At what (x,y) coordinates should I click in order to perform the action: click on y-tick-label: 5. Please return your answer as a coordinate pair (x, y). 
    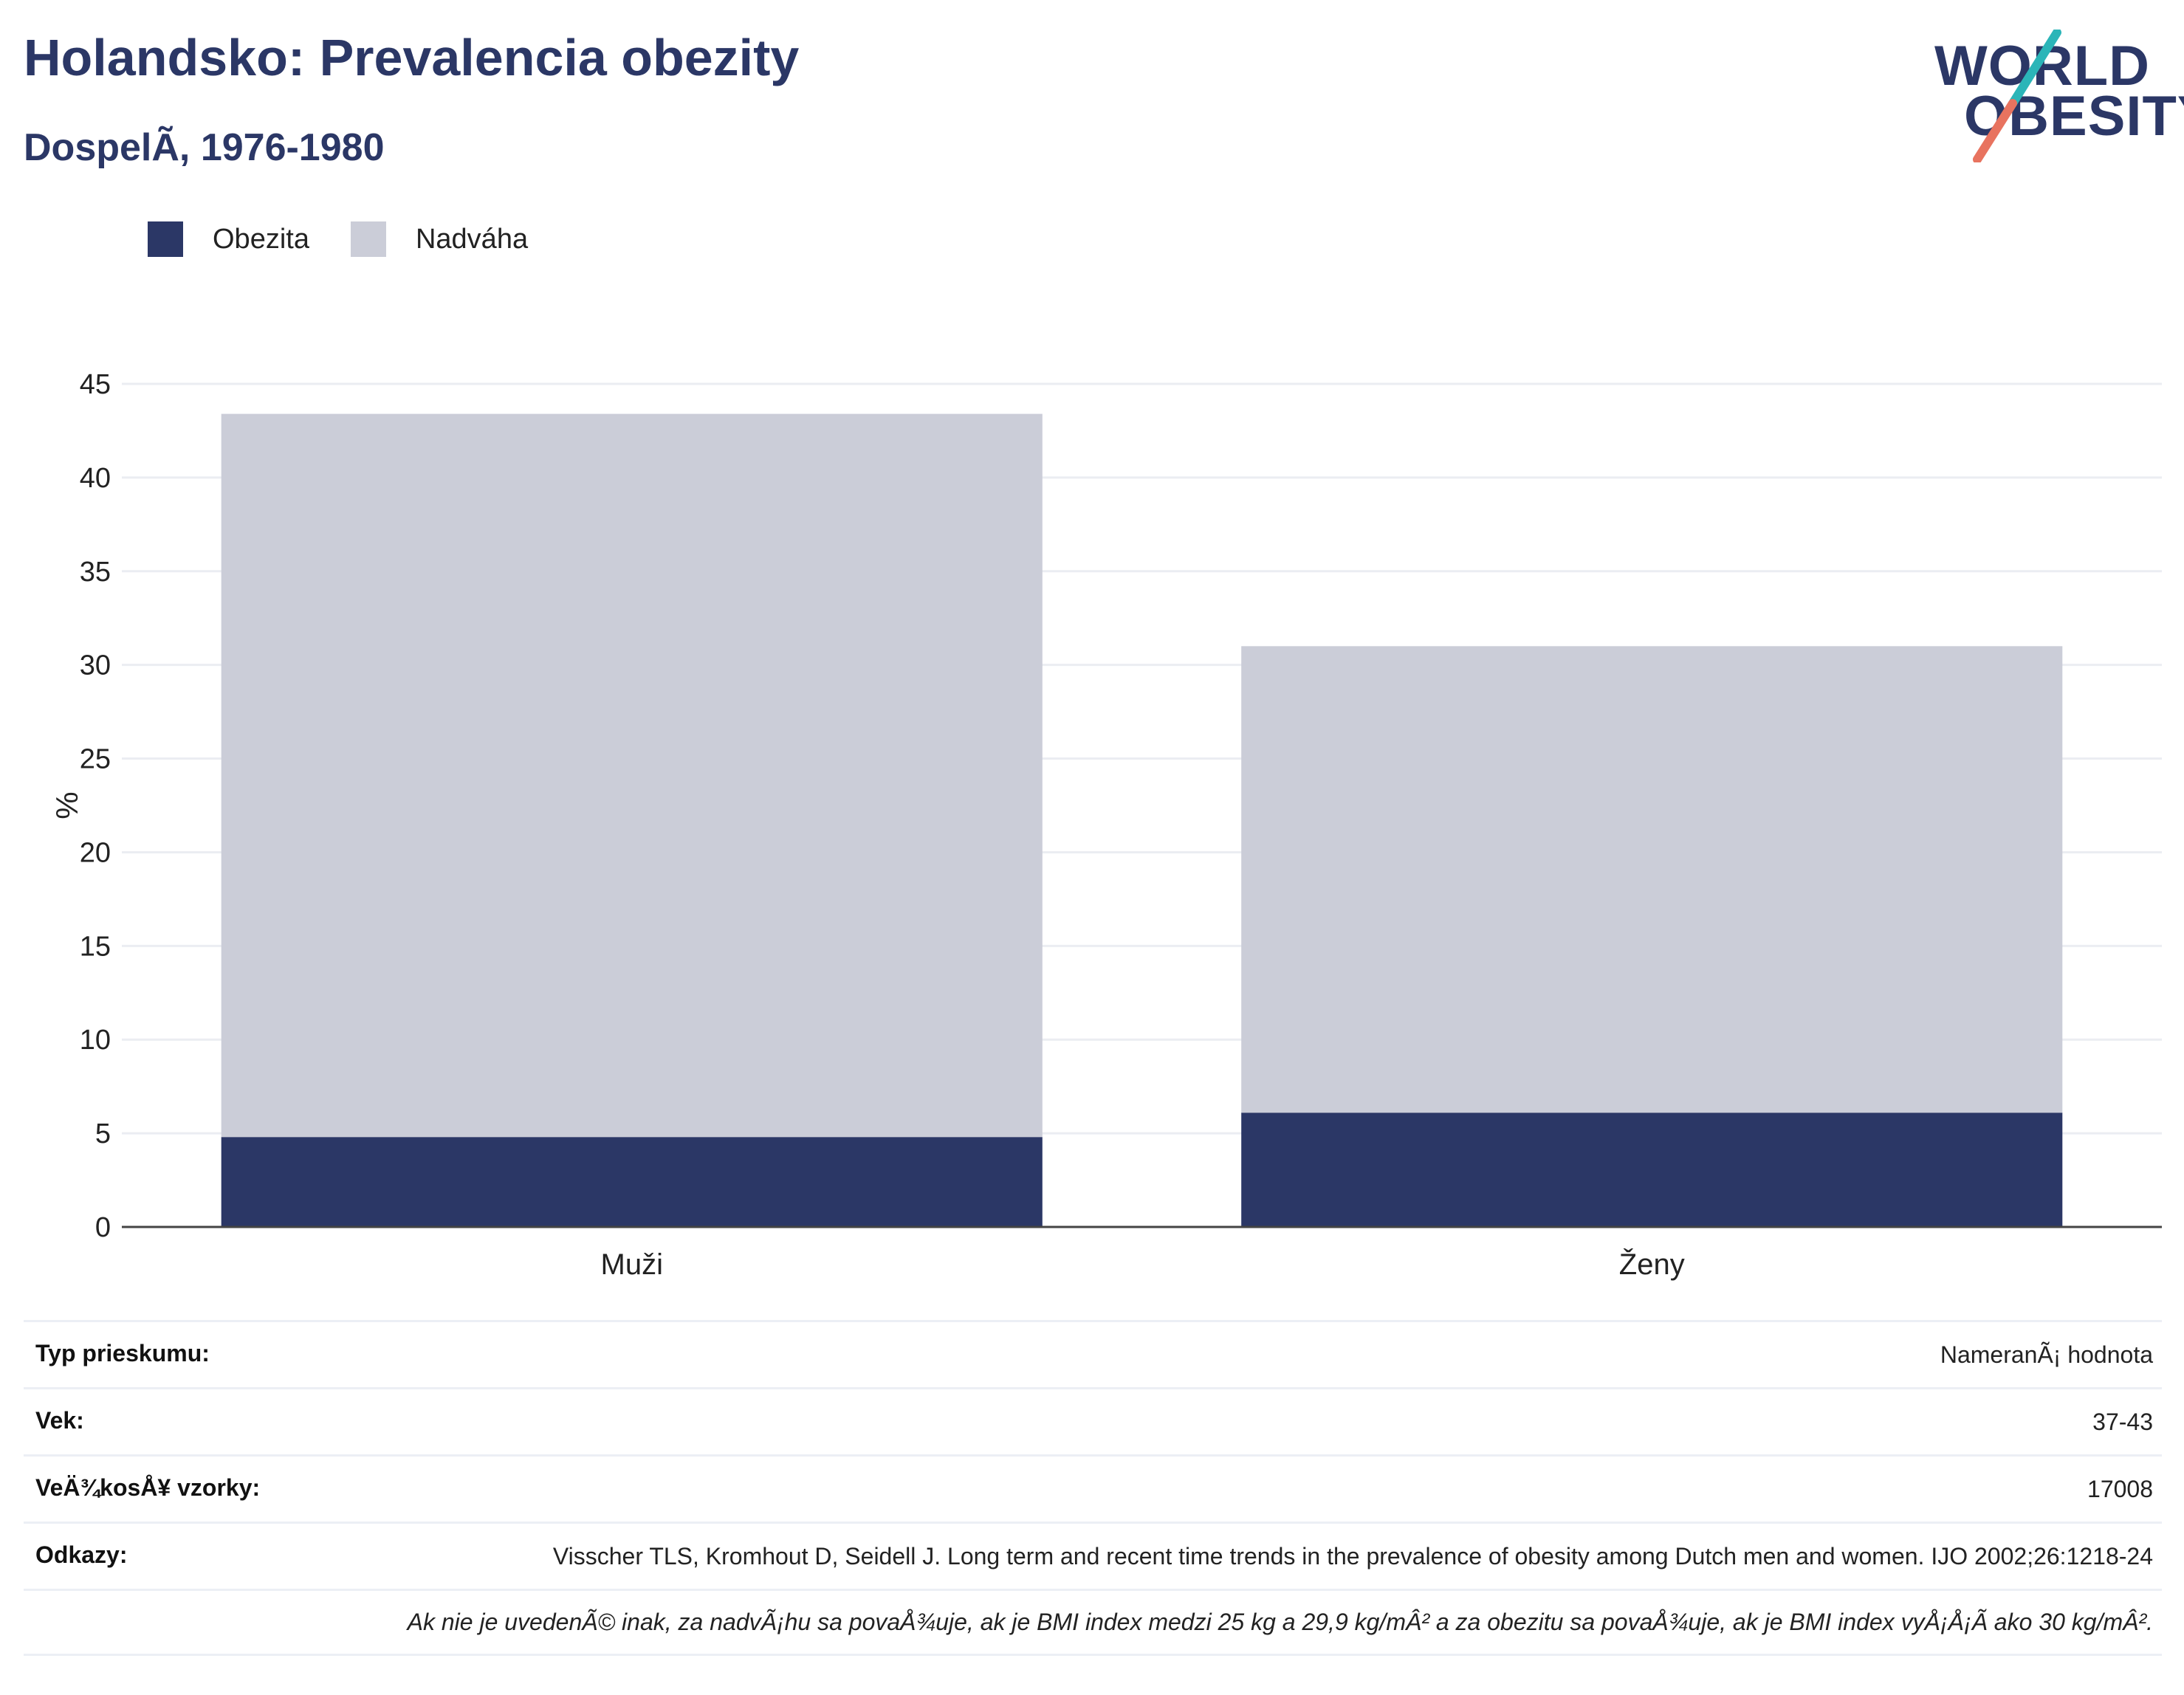
    Looking at the image, I should click on (103, 1133).